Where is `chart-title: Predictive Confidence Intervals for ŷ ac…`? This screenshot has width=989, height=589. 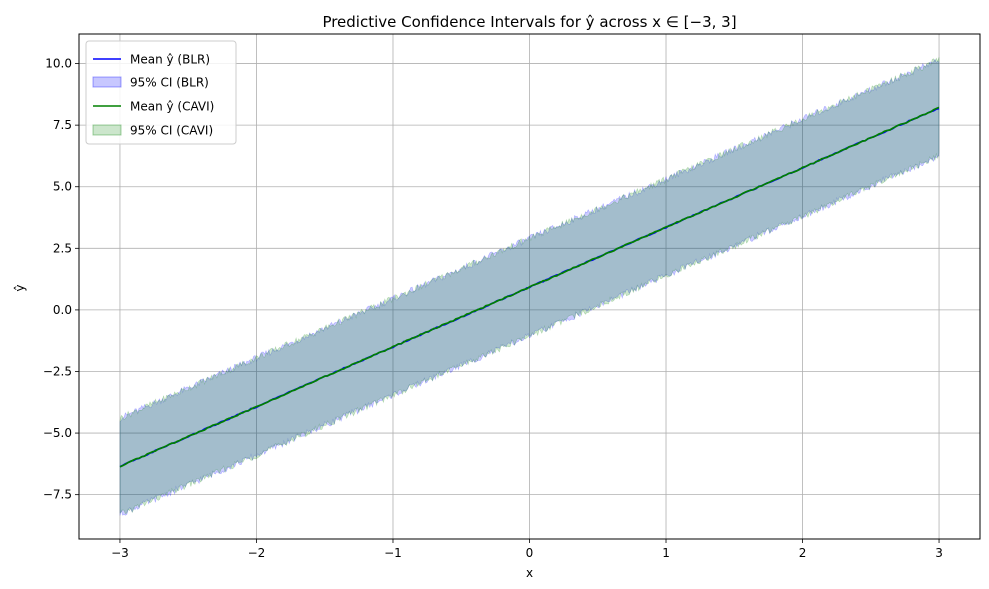
chart-title: Predictive Confidence Intervals for ŷ ac… is located at coordinates (529, 22).